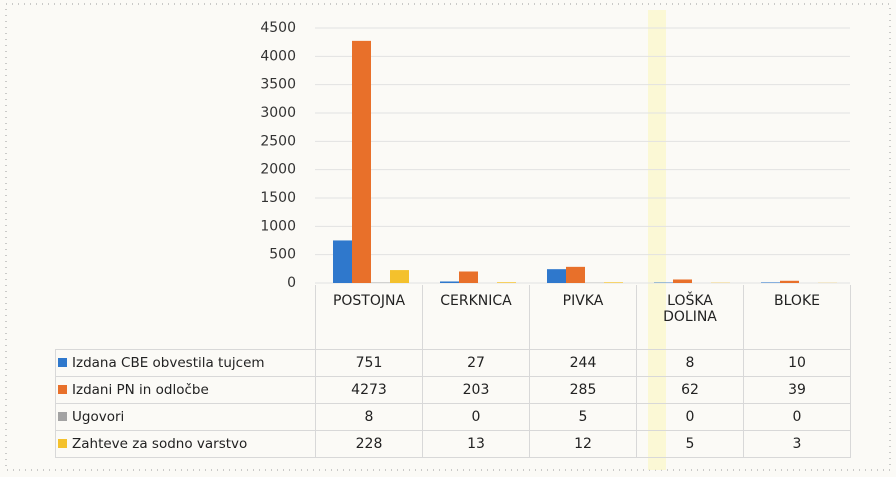  Describe the element at coordinates (369, 317) in the screenshot. I see `category-label: POSTOJNA` at that location.